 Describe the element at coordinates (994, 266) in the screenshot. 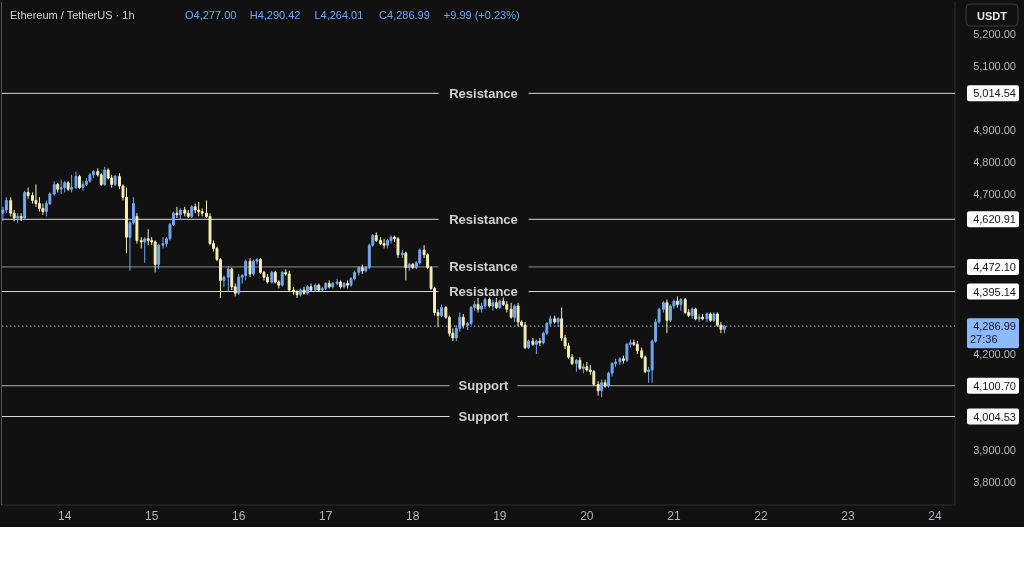

I see `y-tick-label: 4,472.10` at that location.